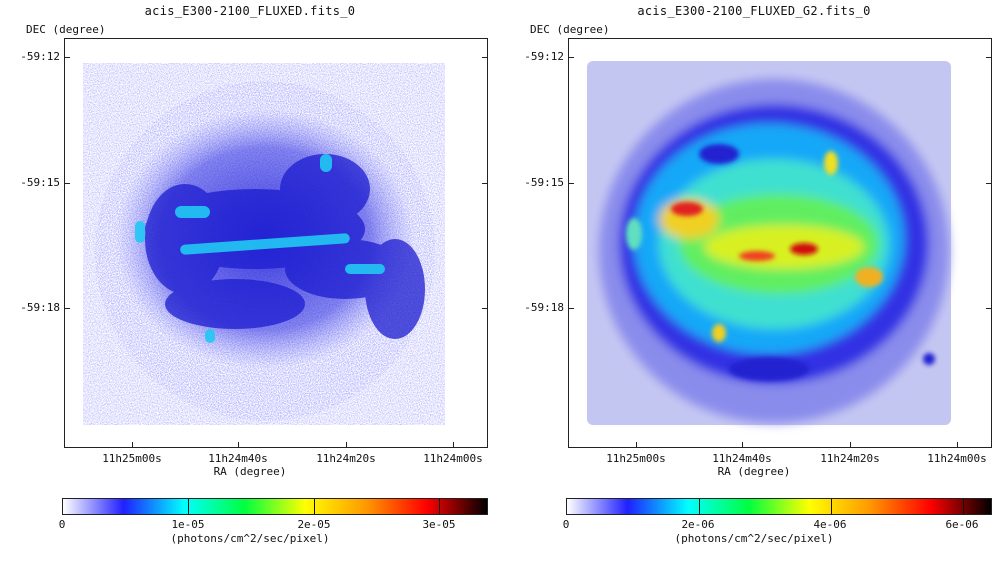  Describe the element at coordinates (830, 524) in the screenshot. I see `colorbar-tick-label: 4e-06` at that location.